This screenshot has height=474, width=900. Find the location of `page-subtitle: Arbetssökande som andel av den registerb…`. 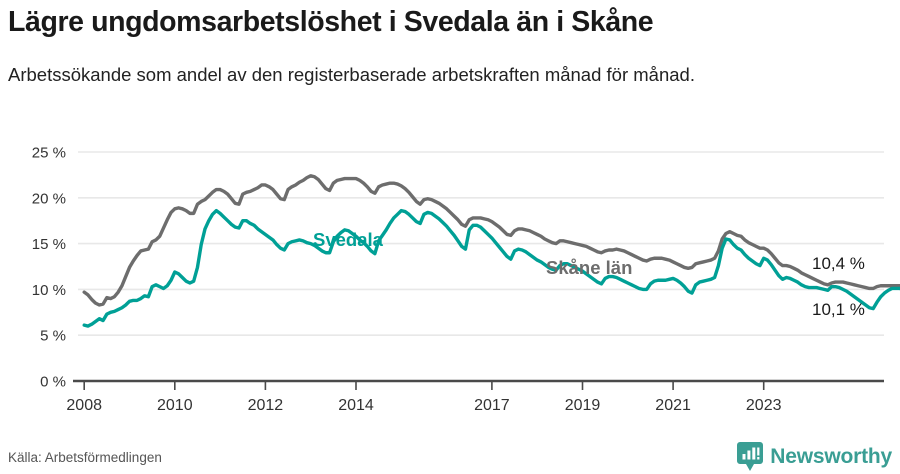

page-subtitle: Arbetssökande som andel av den registerb… is located at coordinates (351, 74).